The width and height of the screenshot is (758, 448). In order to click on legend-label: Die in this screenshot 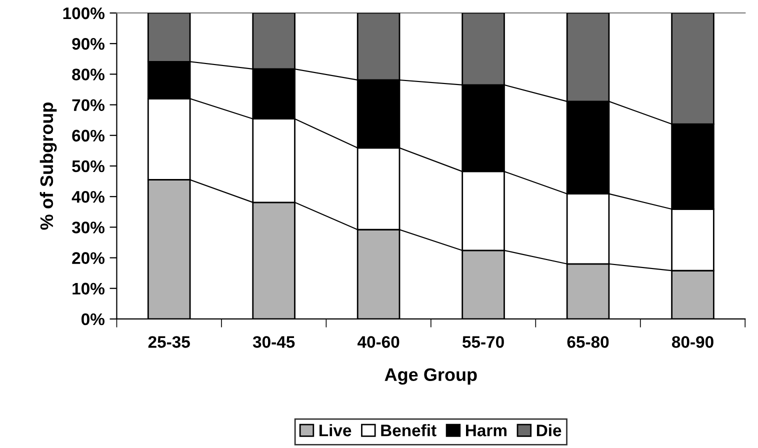, I will do `click(549, 430)`.